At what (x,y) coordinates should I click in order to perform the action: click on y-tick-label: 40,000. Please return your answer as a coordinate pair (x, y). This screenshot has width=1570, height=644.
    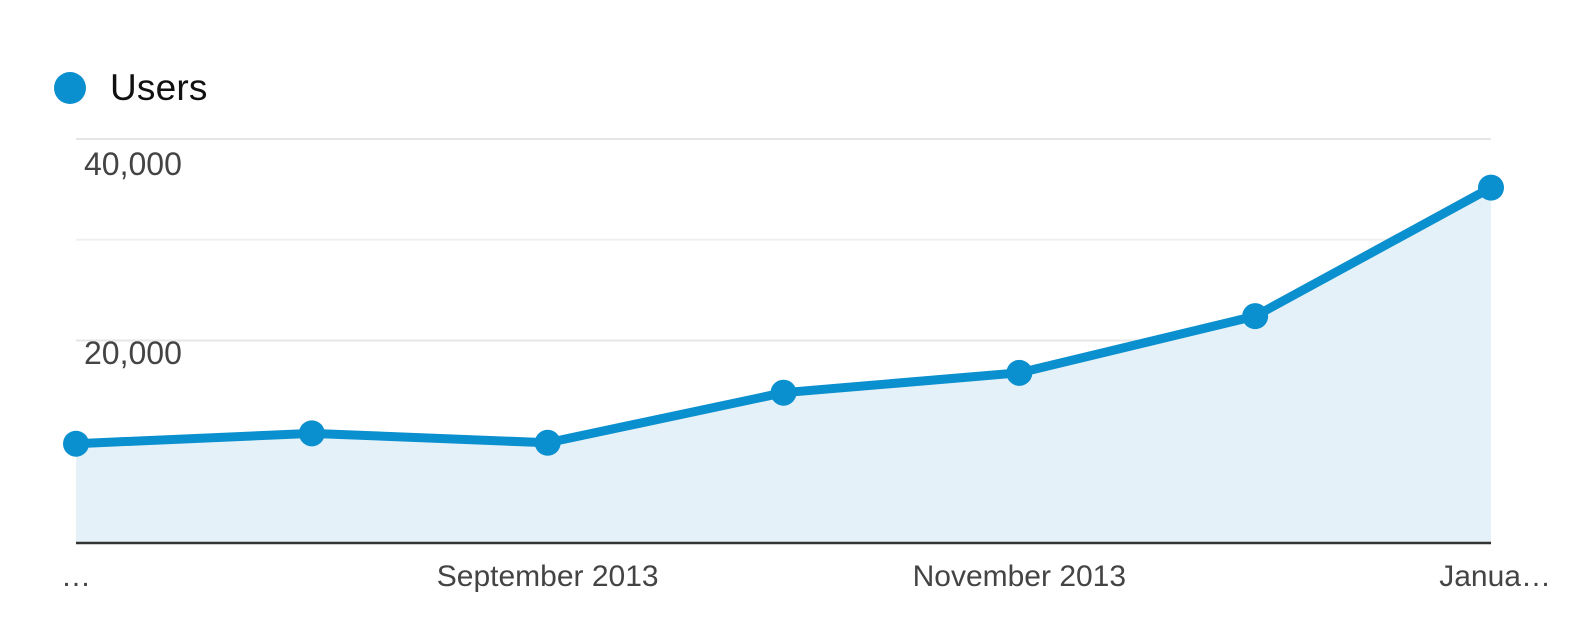
    Looking at the image, I should click on (133, 164).